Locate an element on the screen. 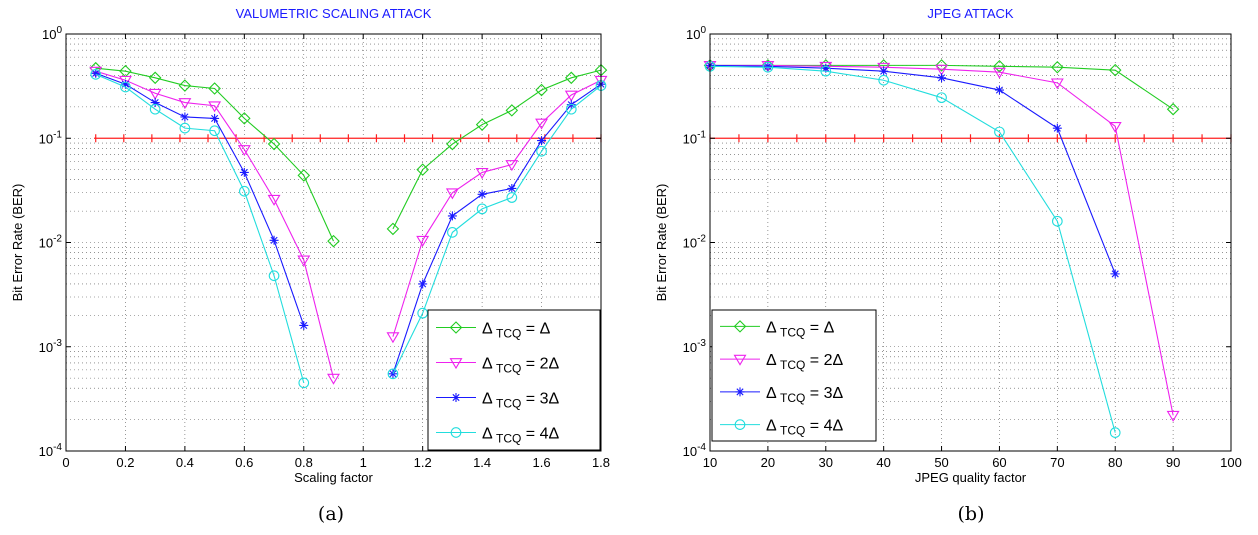  legend-box is located at coordinates (514, 380).